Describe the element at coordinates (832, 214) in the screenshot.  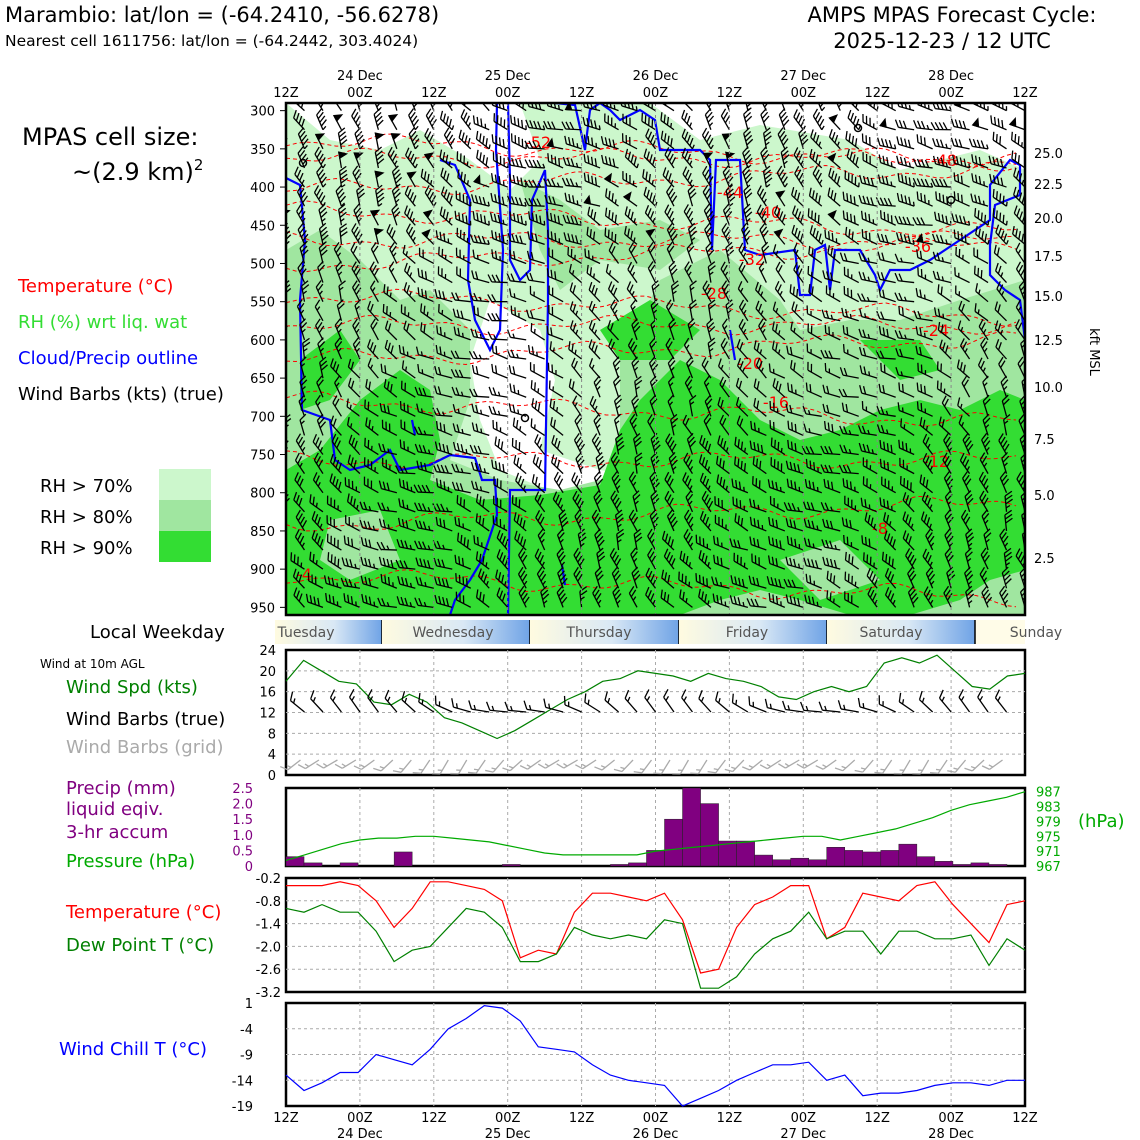
I see `barb-pennant` at that location.